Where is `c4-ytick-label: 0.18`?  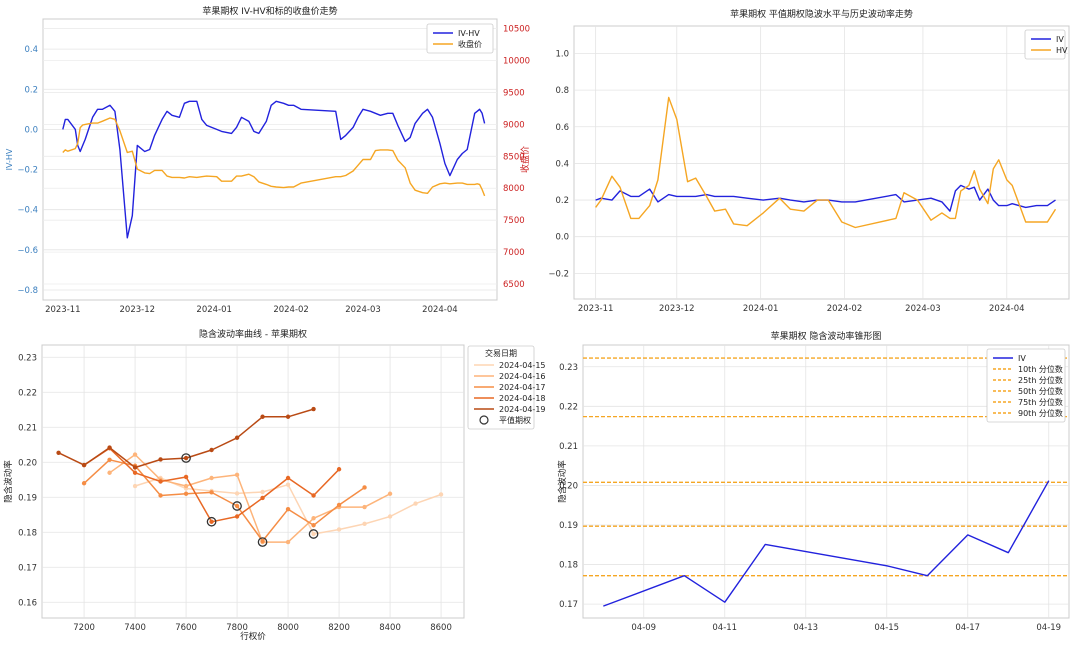 c4-ytick-label: 0.18 is located at coordinates (568, 566).